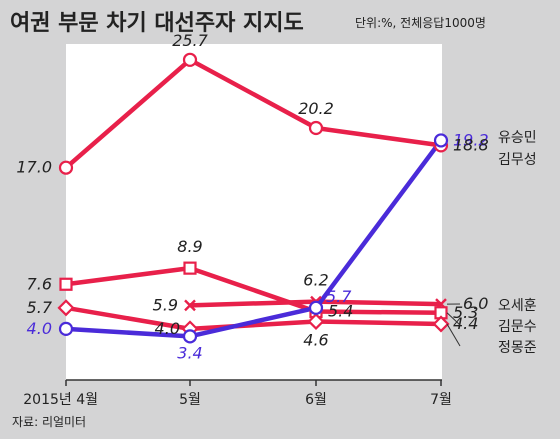  What do you see at coordinates (60, 400) in the screenshot?
I see `x-tick-label: 2015년 4월` at bounding box center [60, 400].